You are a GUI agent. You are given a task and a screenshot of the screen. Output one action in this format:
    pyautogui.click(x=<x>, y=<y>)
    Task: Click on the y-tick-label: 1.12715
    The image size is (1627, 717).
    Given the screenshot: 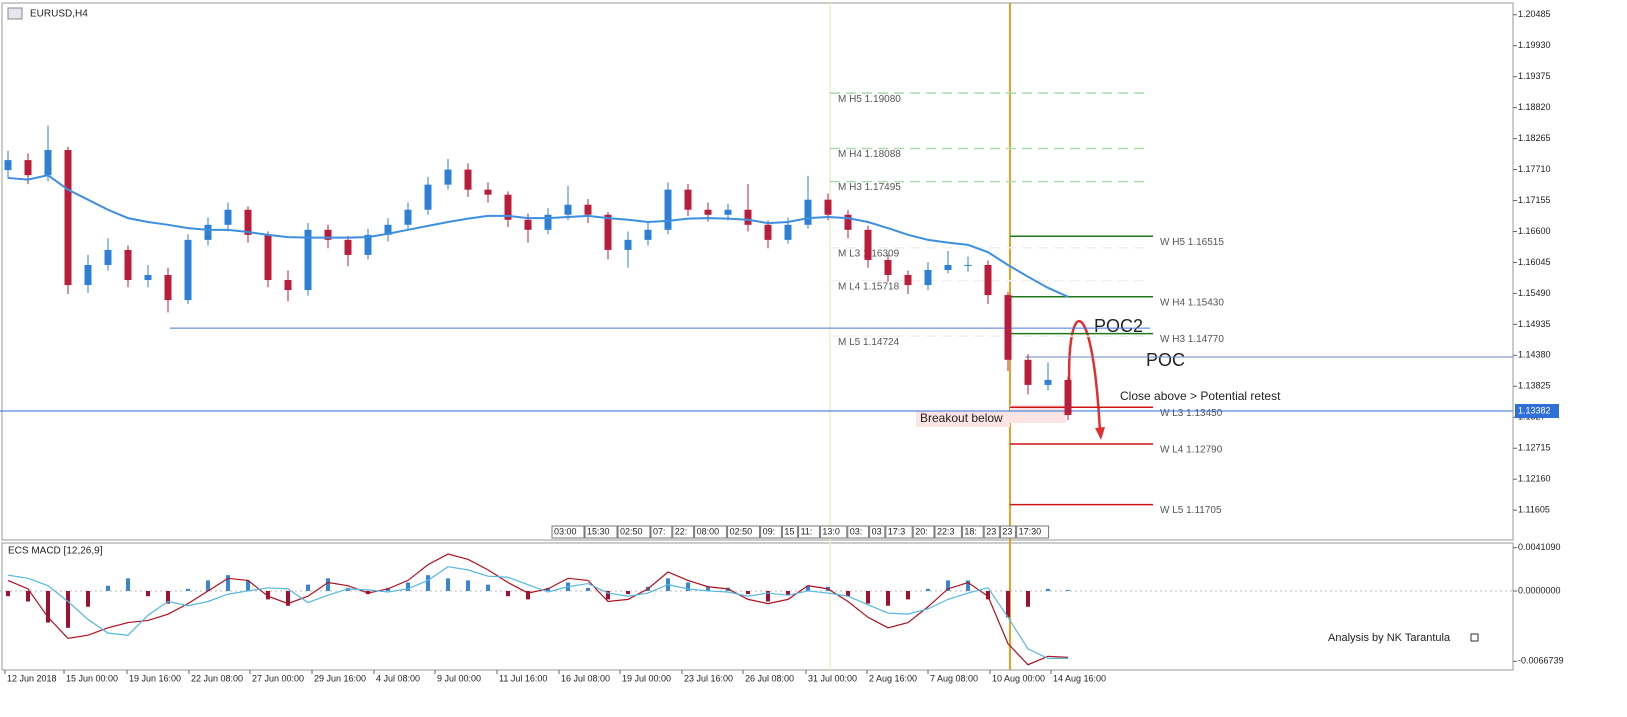 What is the action you would take?
    pyautogui.click(x=1534, y=448)
    